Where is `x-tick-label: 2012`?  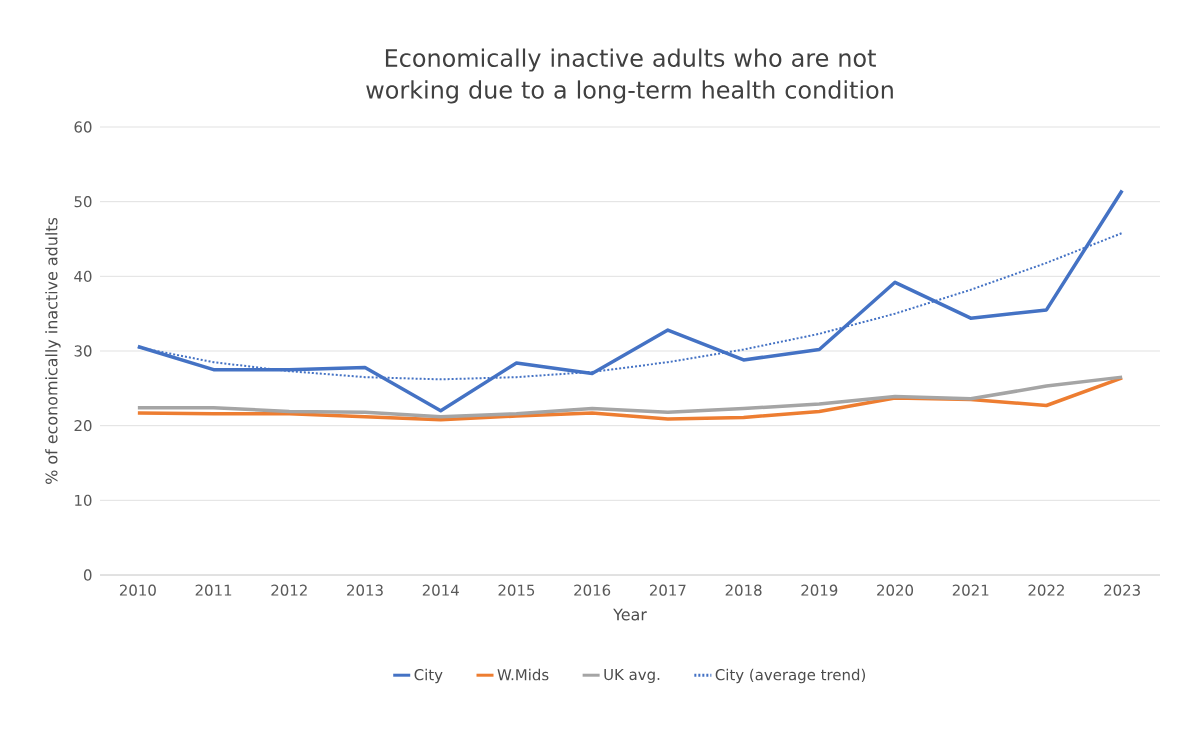 x-tick-label: 2012 is located at coordinates (289, 590).